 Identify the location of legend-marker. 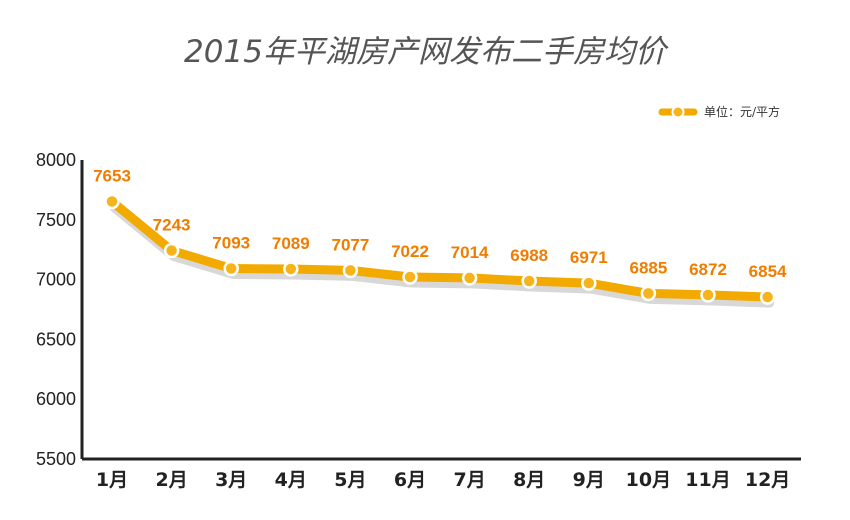
(678, 112).